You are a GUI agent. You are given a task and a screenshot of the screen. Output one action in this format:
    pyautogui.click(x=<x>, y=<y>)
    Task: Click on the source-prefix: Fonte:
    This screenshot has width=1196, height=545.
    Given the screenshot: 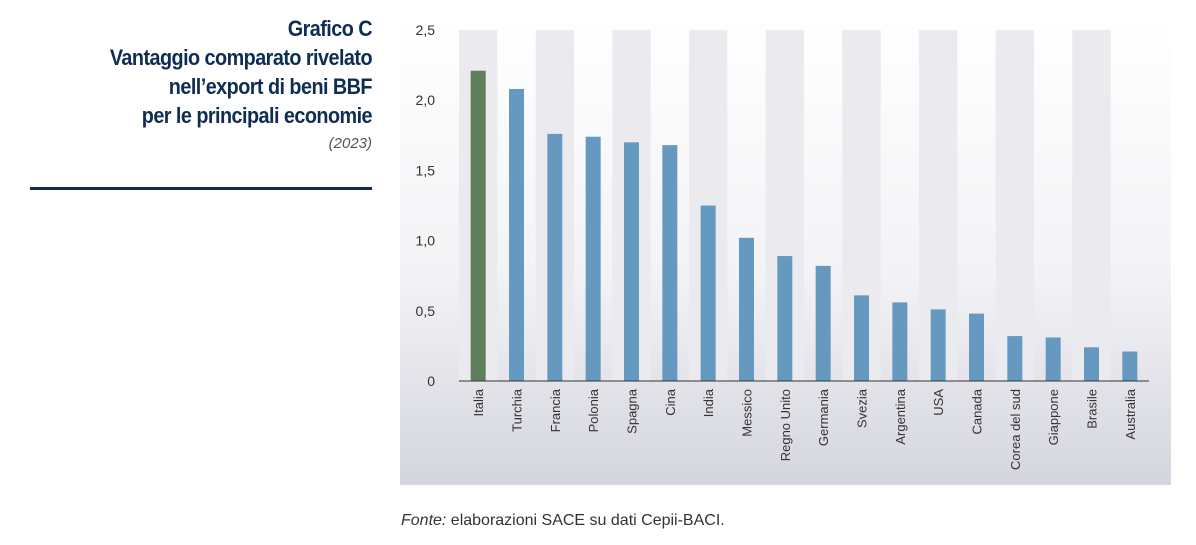 What is the action you would take?
    pyautogui.click(x=424, y=520)
    